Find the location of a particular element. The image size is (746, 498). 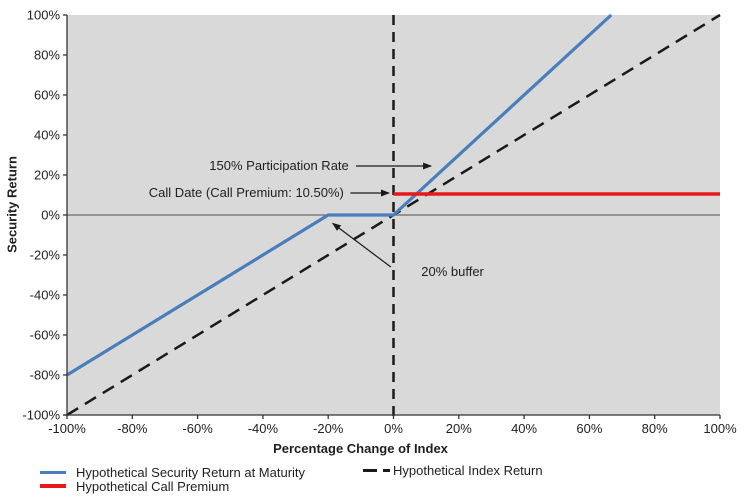

y-tick-label: -80% is located at coordinates (44, 375).